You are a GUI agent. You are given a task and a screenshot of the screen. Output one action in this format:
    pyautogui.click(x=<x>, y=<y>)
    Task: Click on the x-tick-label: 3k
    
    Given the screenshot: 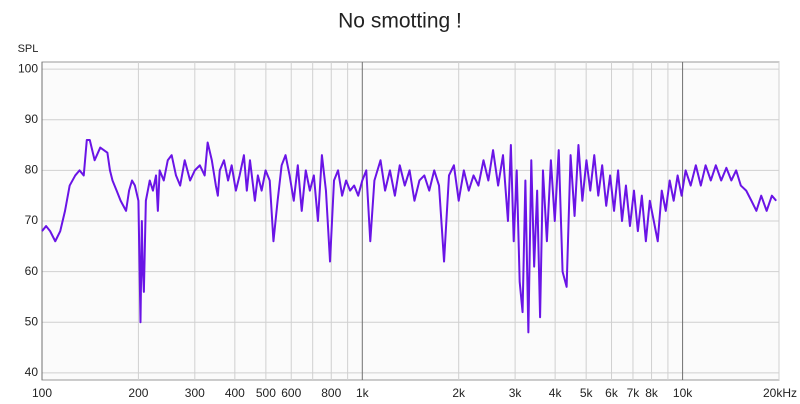 What is the action you would take?
    pyautogui.click(x=516, y=393)
    